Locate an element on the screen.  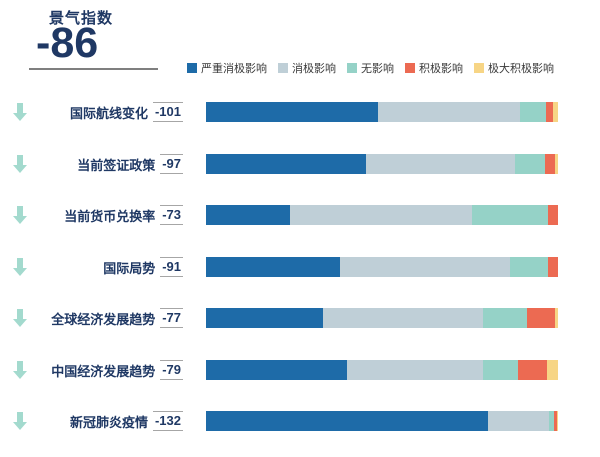
row-label: 新冠肺炎疫情 is located at coordinates (108, 422).